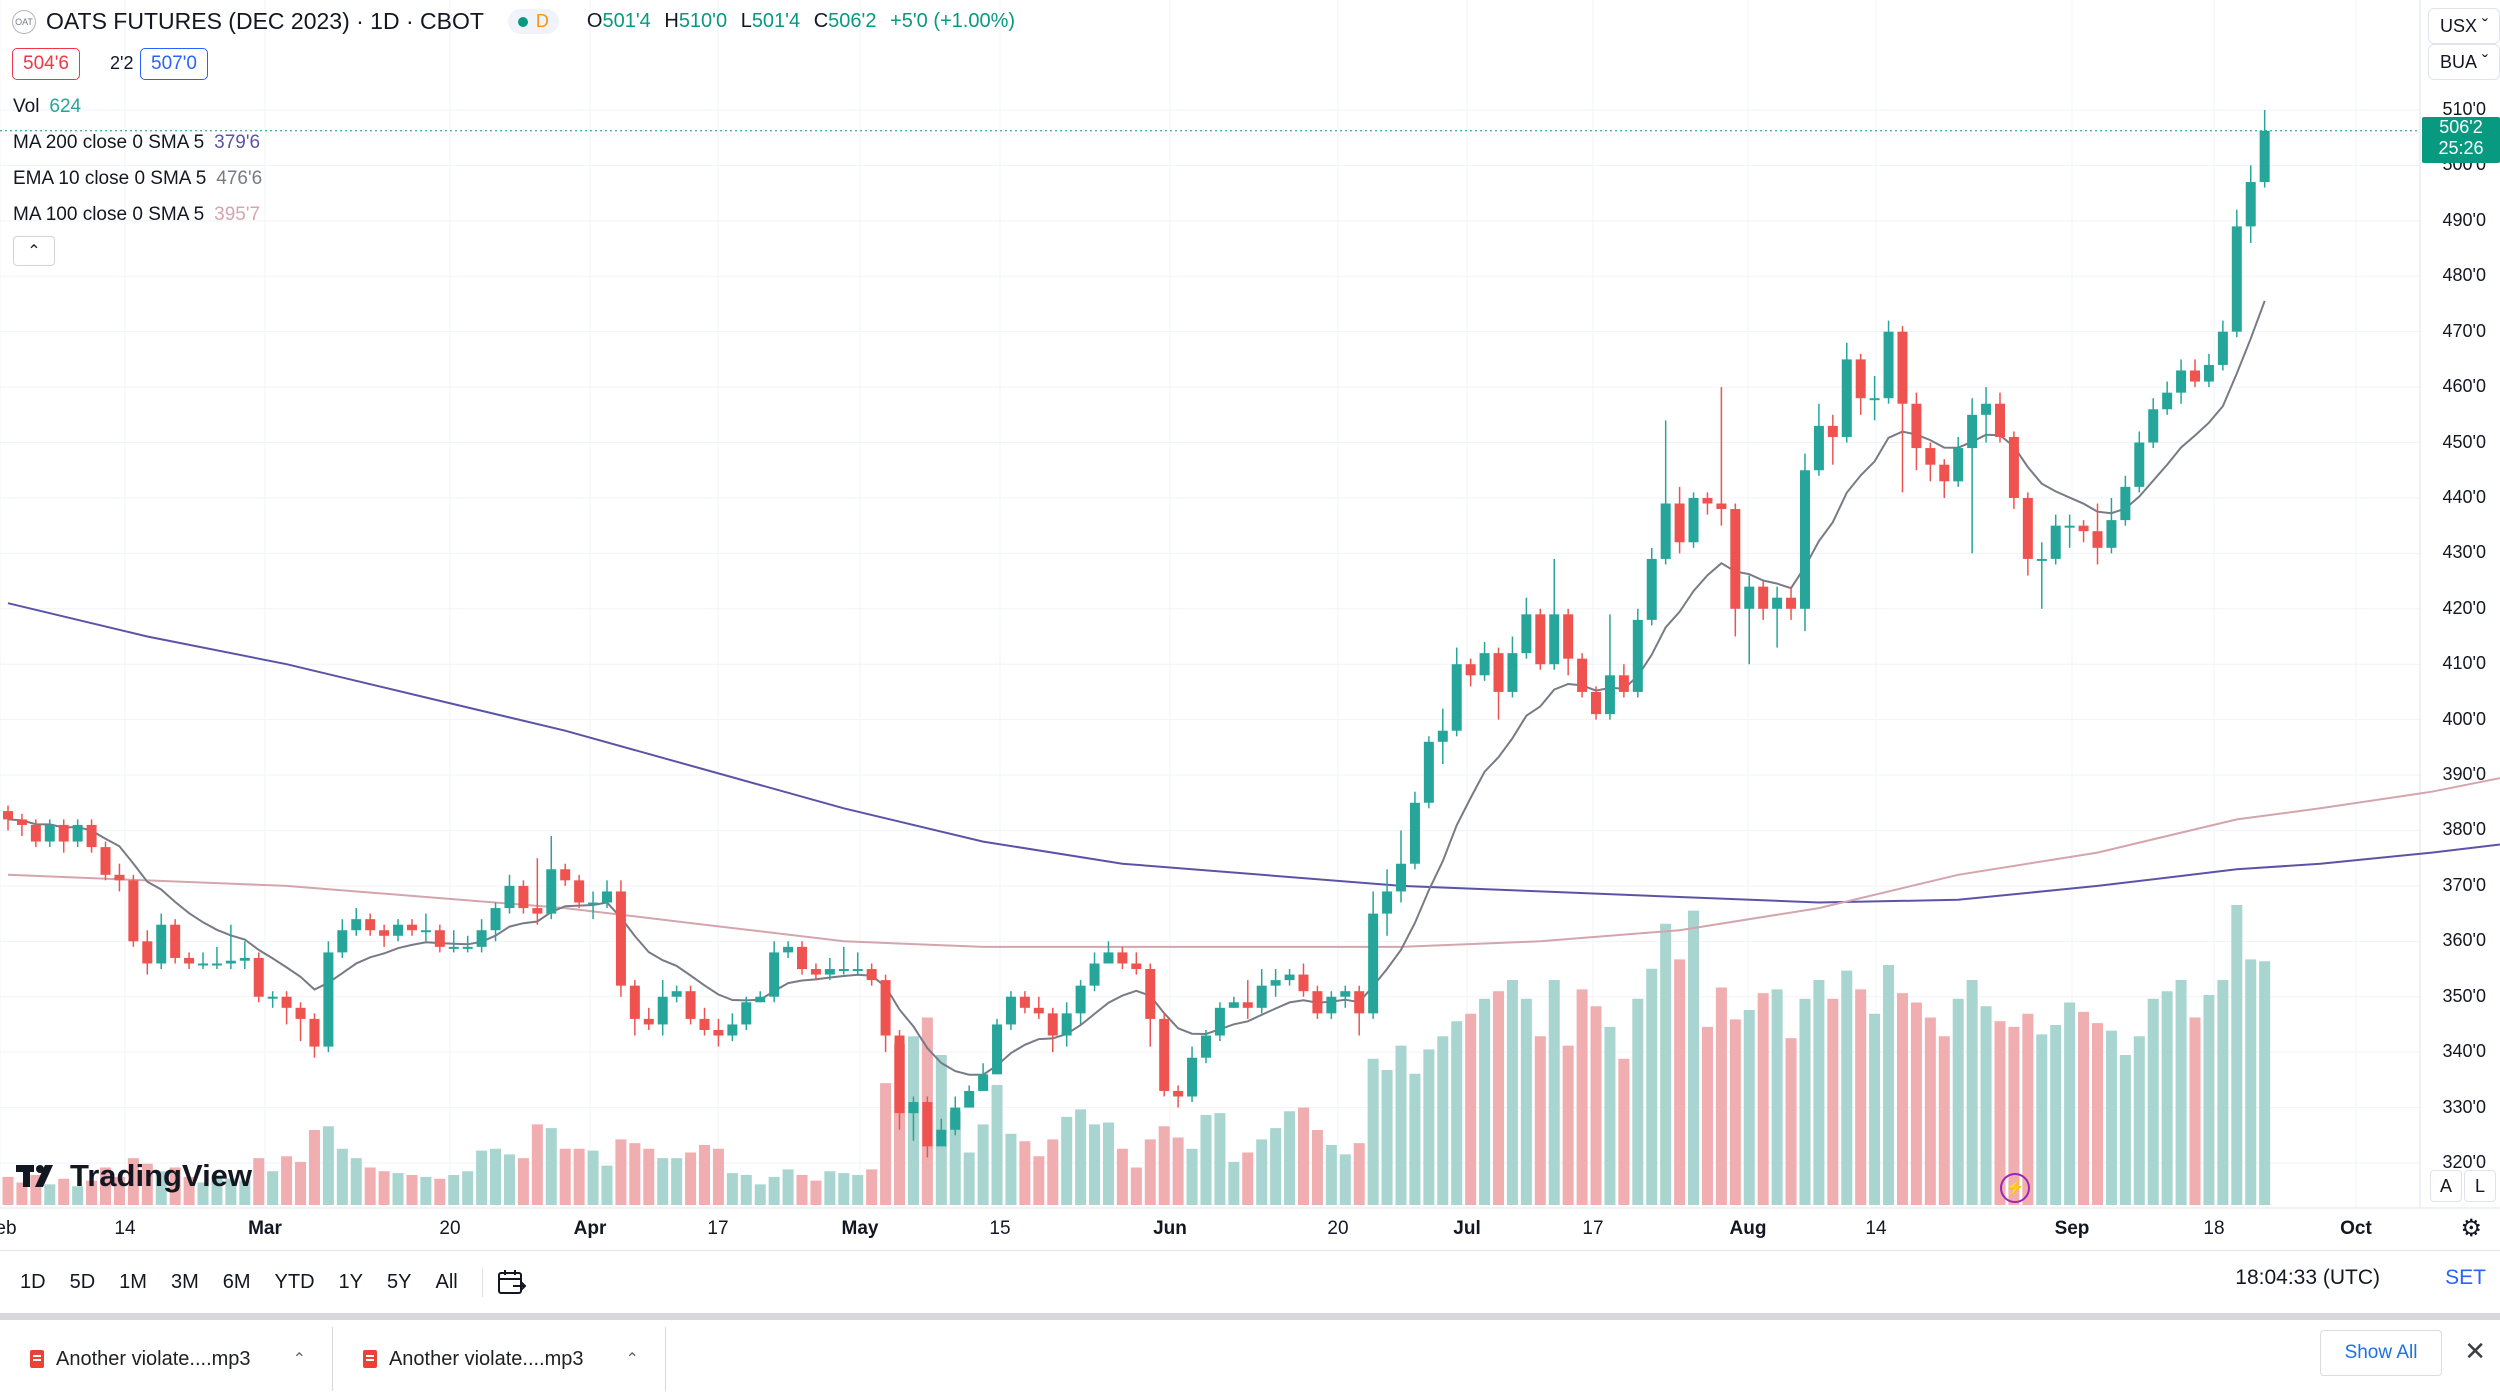 Image resolution: width=2500 pixels, height=1398 pixels. Describe the element at coordinates (533, 21) in the screenshot. I see `market-status-pill: D` at that location.